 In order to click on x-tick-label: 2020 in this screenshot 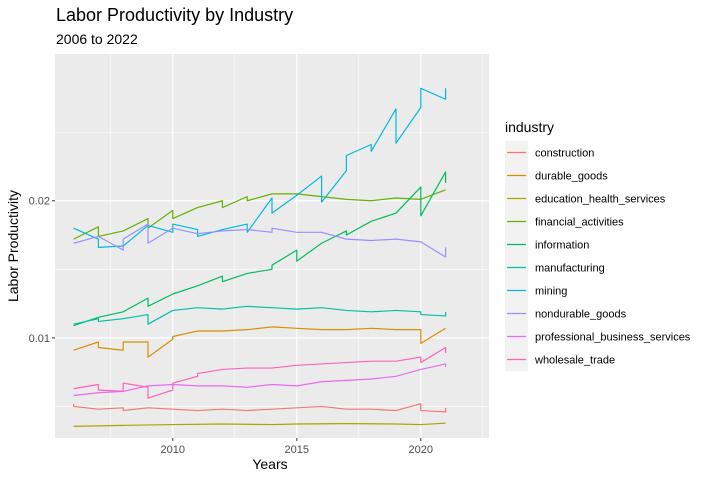, I will do `click(421, 450)`.